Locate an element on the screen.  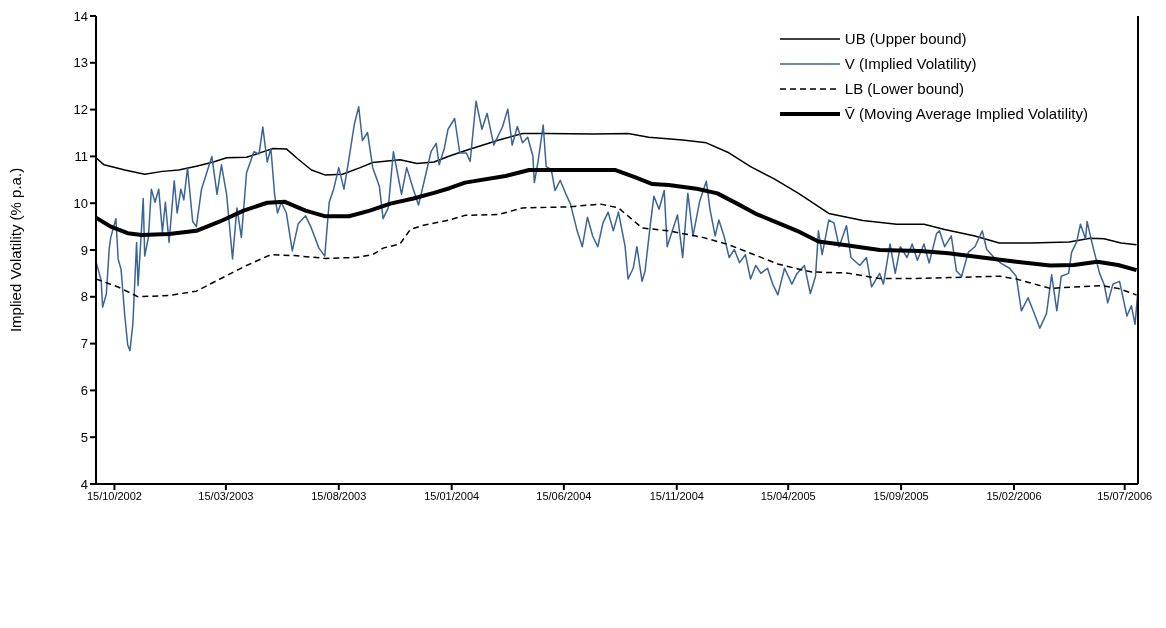
y-tick-label: 5 is located at coordinates (84, 437).